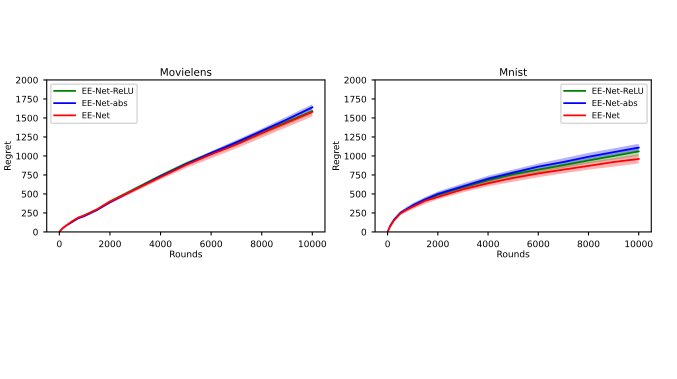 Image resolution: width=677 pixels, height=379 pixels. I want to click on chart-title: Mnist, so click(513, 72).